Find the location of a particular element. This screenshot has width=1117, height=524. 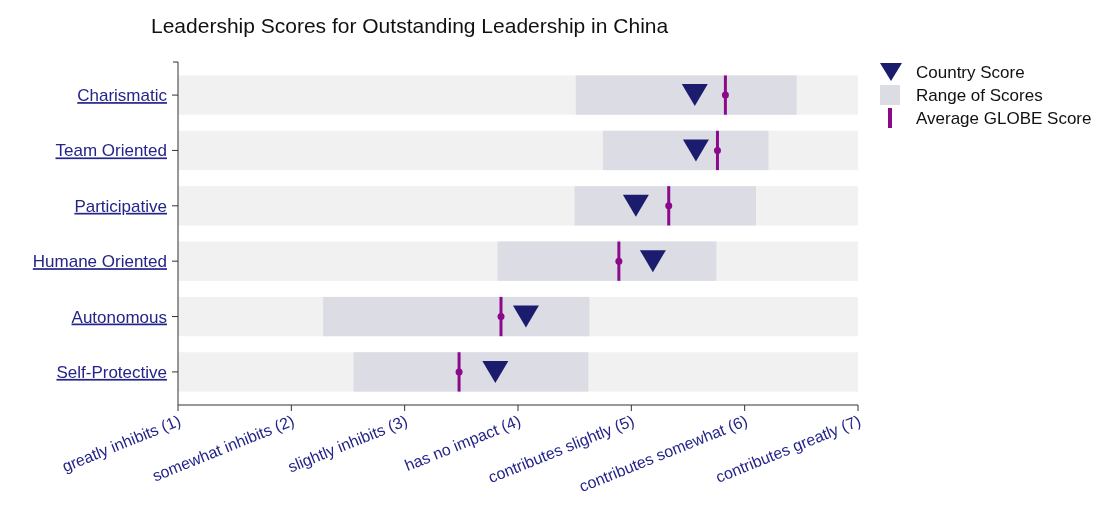

legend-label: Country Score is located at coordinates (970, 72).